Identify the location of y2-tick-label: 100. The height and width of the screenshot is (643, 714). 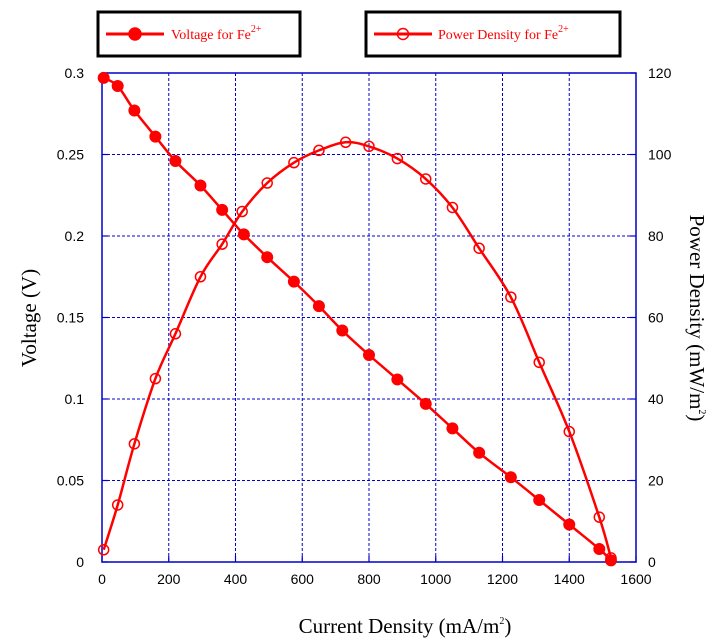
(660, 155).